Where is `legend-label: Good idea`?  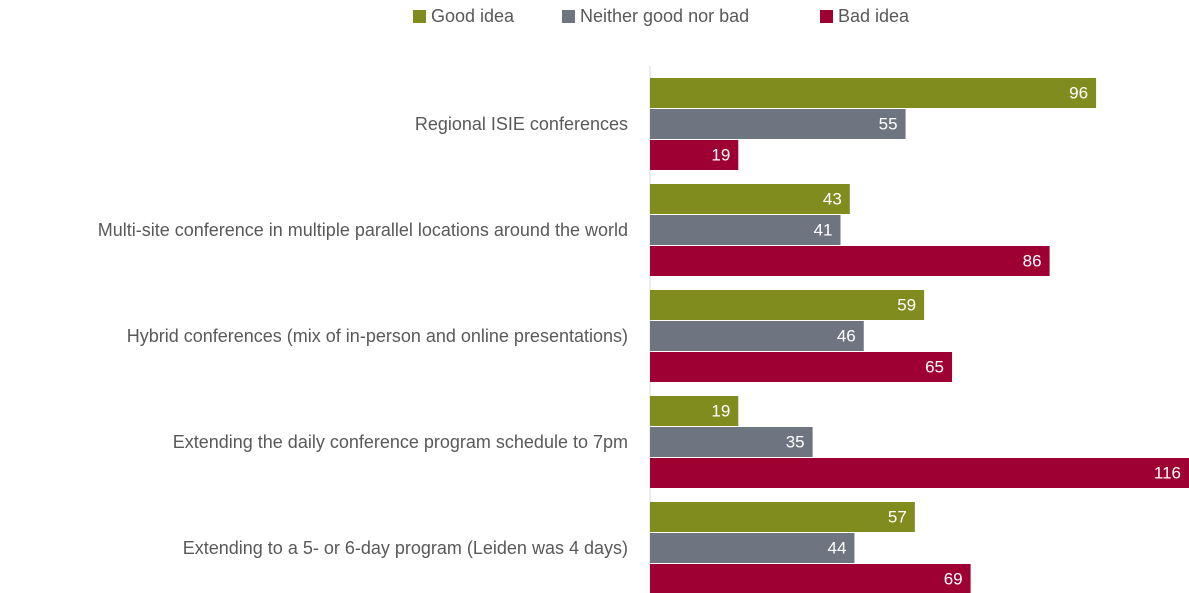 legend-label: Good idea is located at coordinates (473, 16).